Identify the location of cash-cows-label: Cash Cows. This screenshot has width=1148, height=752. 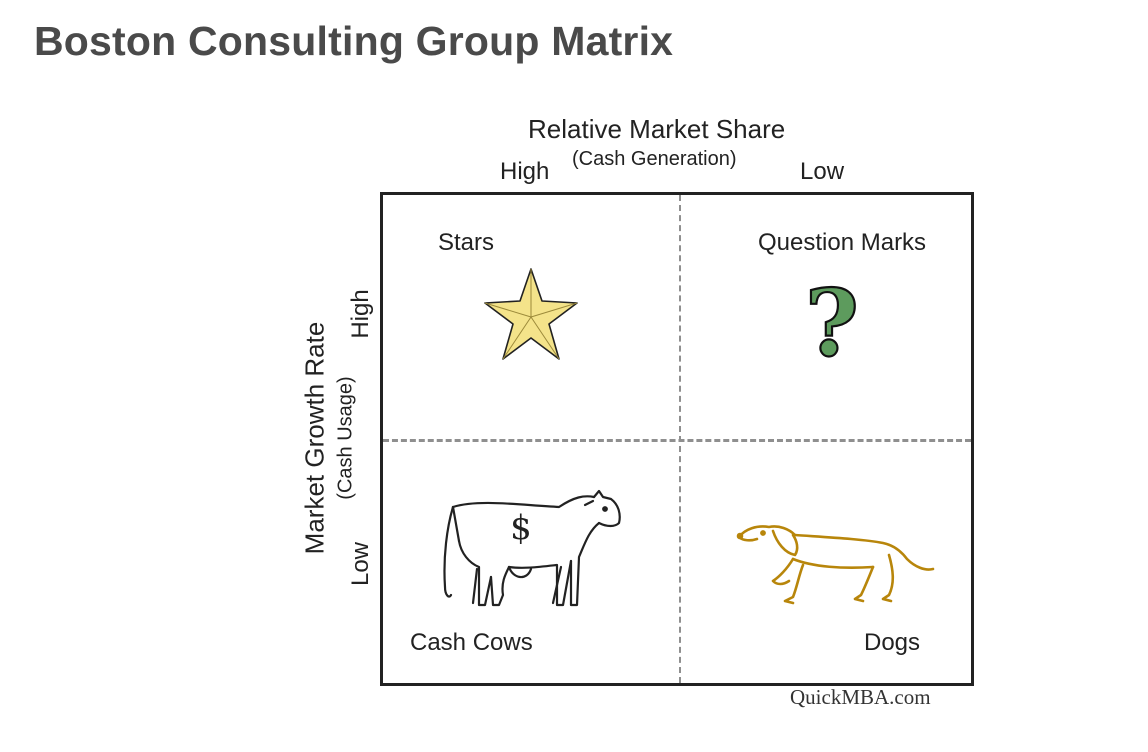
(471, 642).